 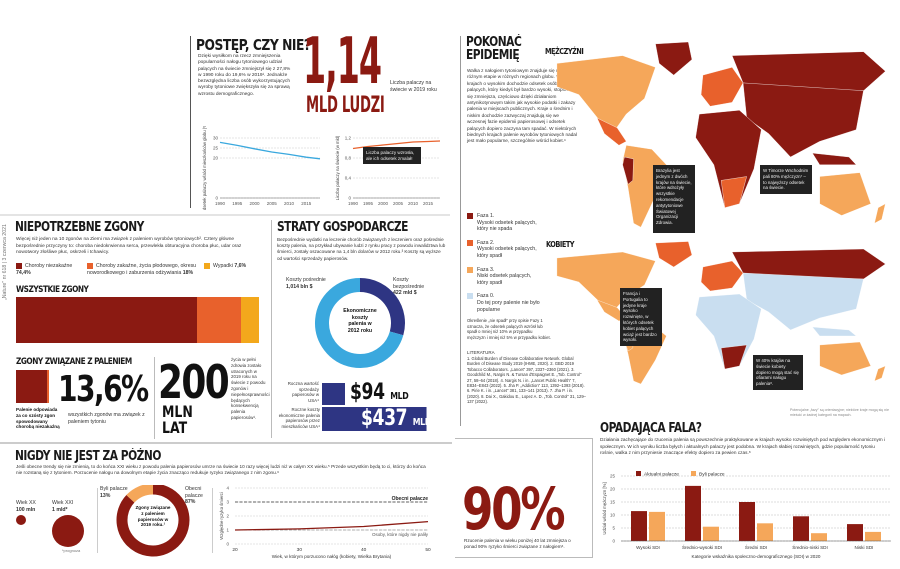 What do you see at coordinates (524, 498) in the screenshot?
I see `ninety-box` at bounding box center [524, 498].